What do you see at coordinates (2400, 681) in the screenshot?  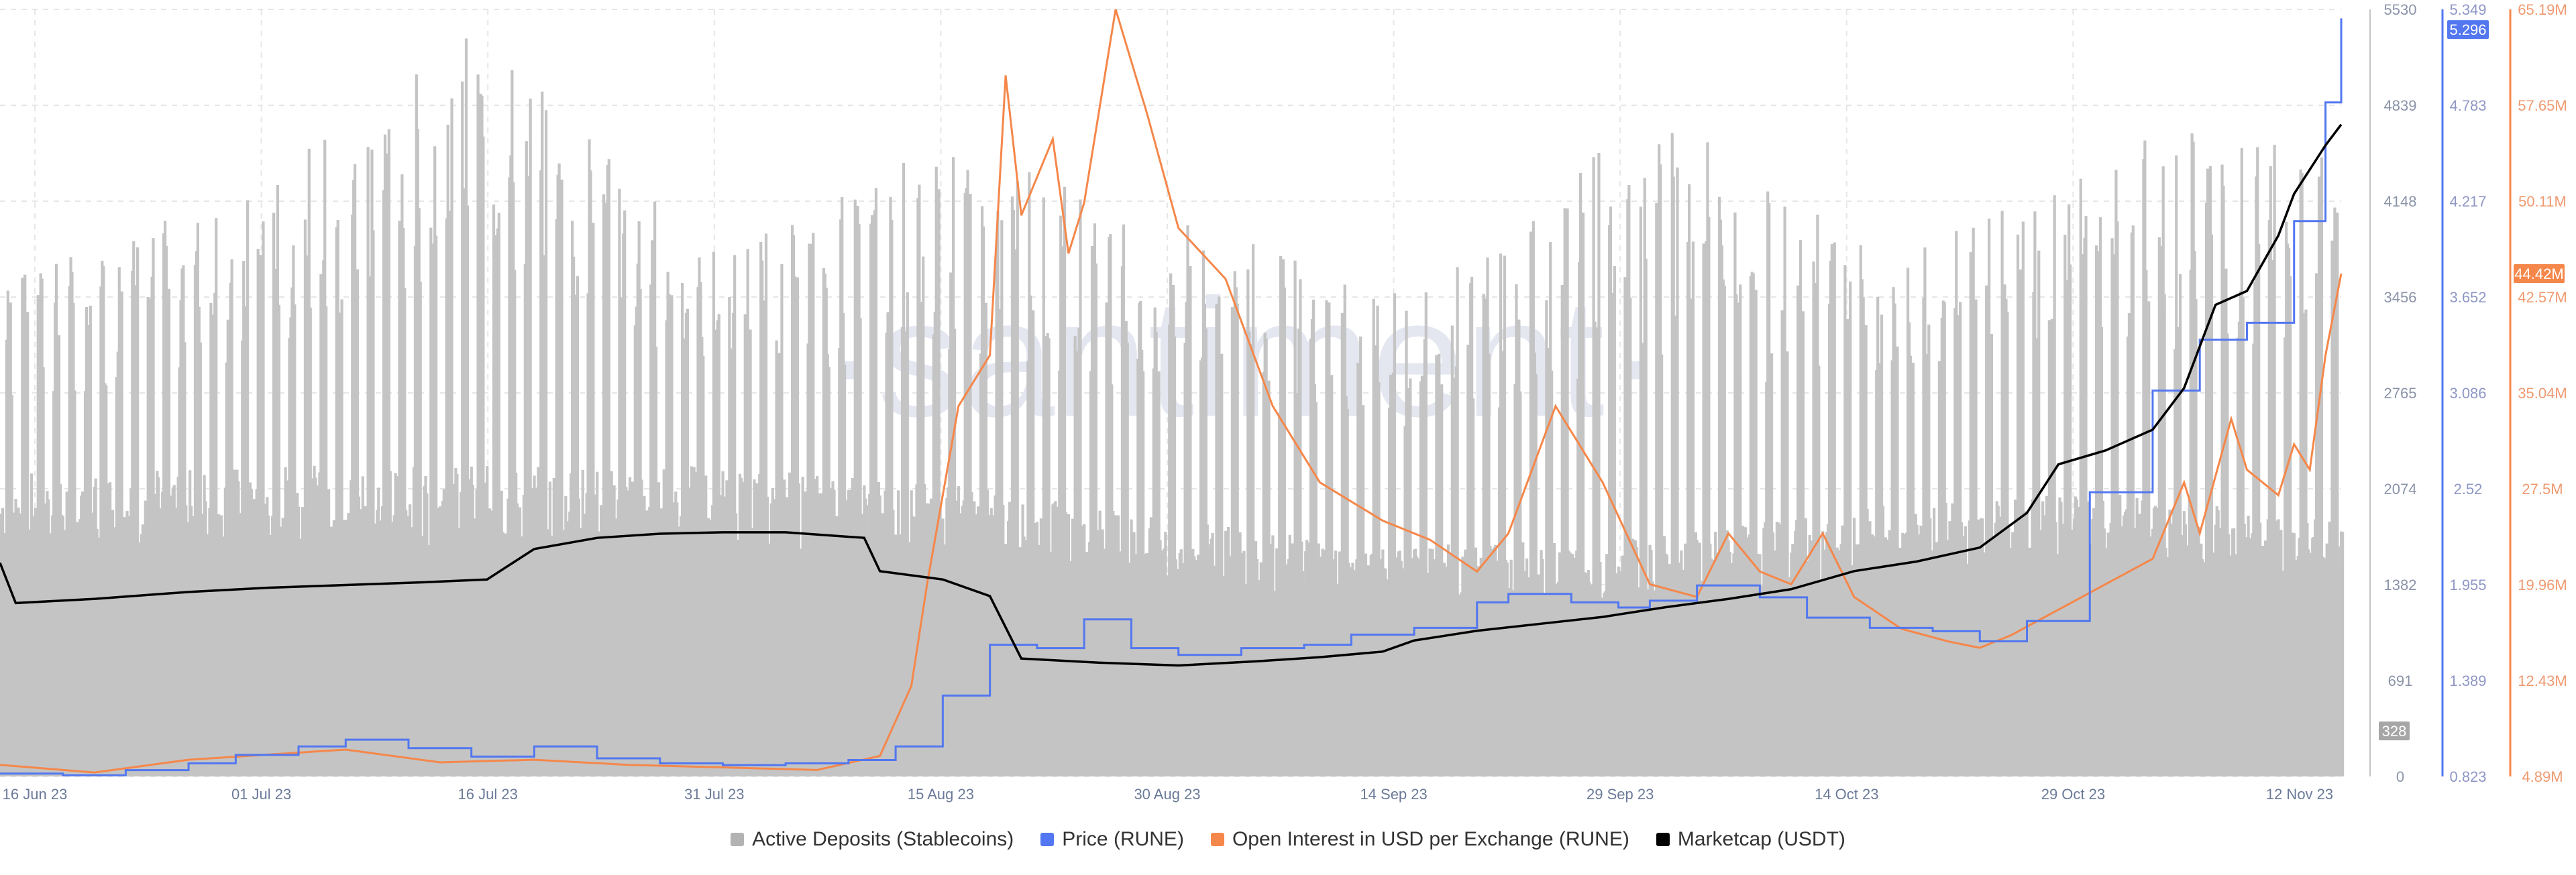 I see `deposits-axis-label: 691` at bounding box center [2400, 681].